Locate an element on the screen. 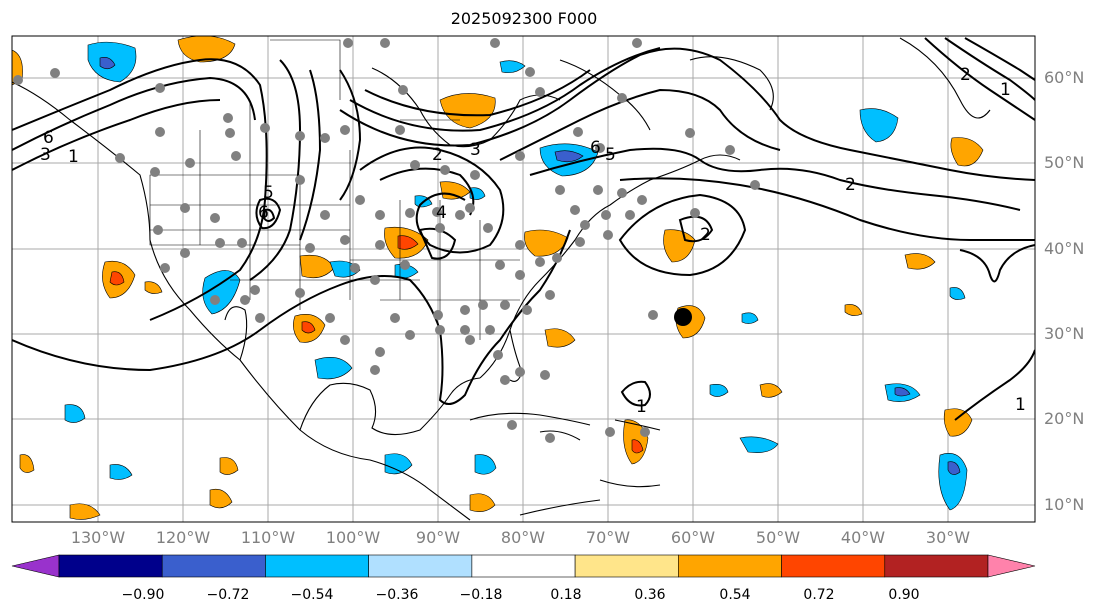 This screenshot has height=615, width=1105. colorbar is located at coordinates (523, 566).